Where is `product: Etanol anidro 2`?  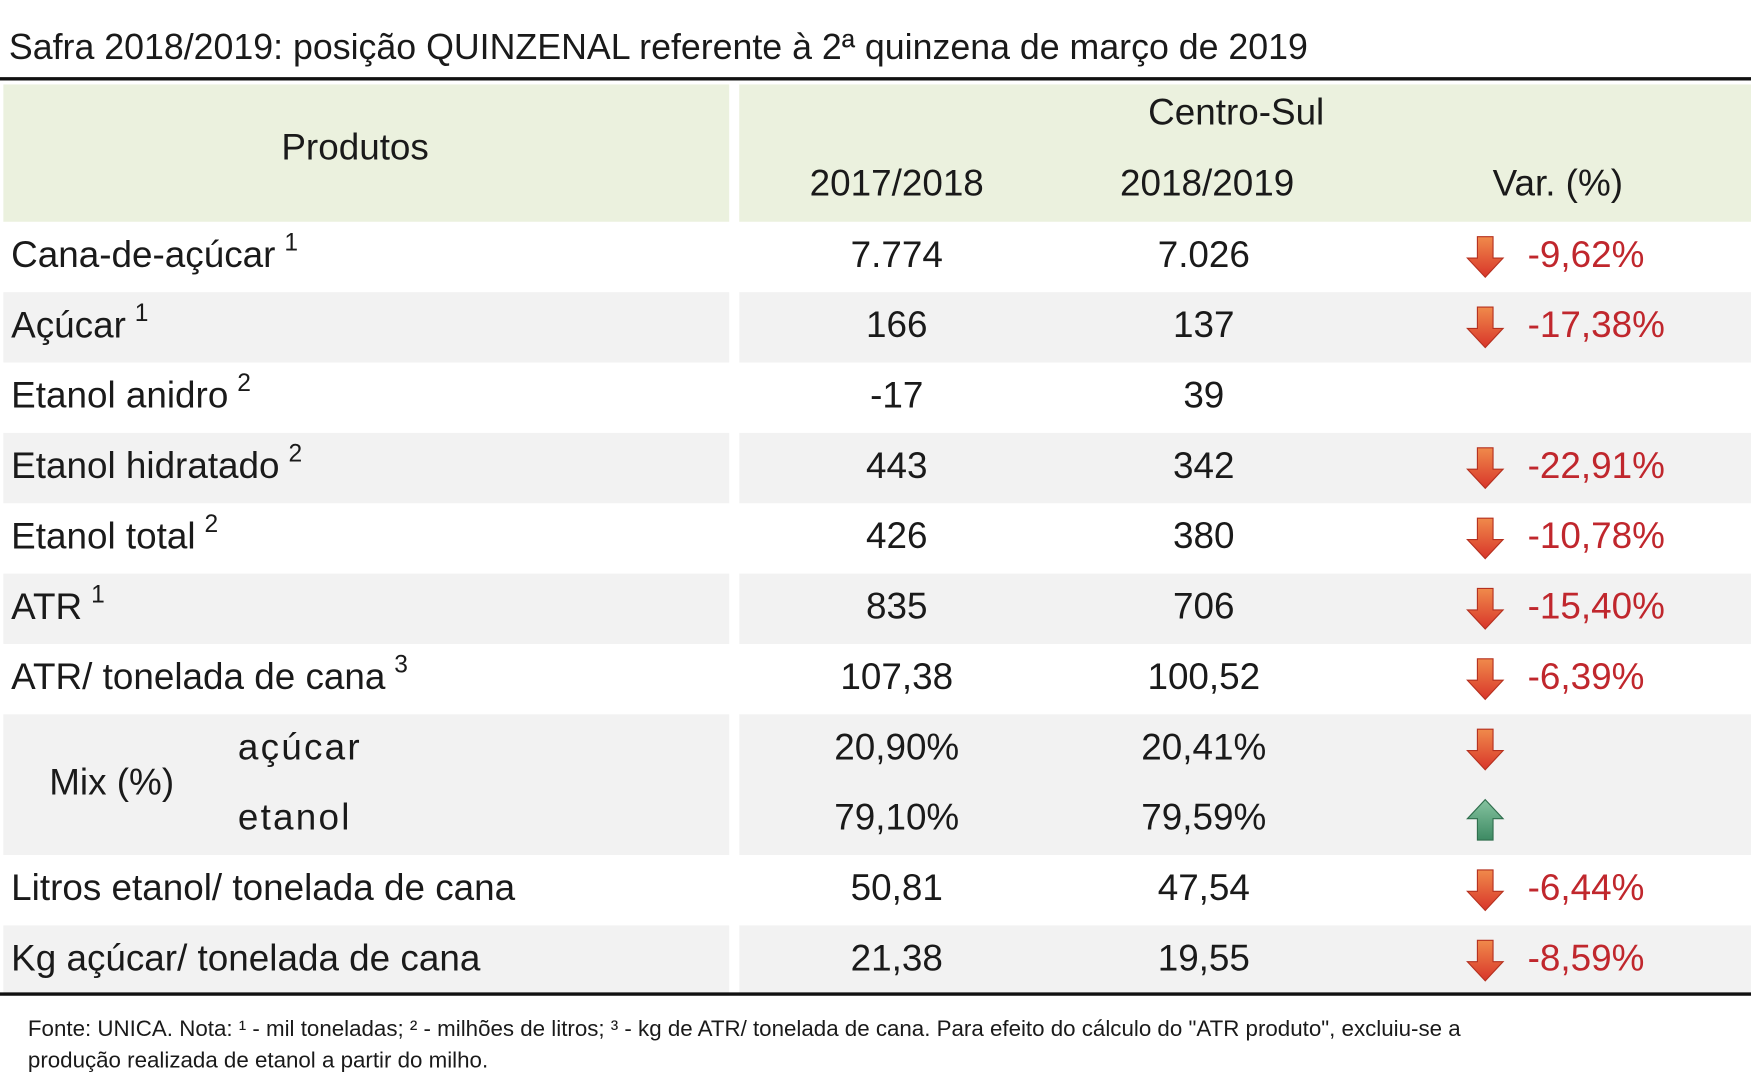
product: Etanol anidro 2 is located at coordinates (131, 393).